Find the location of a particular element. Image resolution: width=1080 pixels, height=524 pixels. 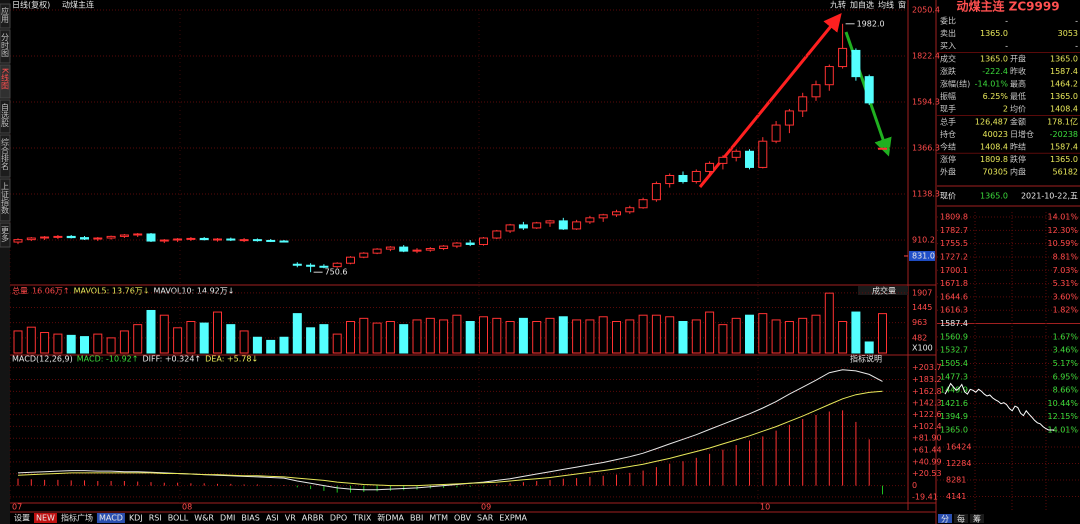

quote-value: 70305 is located at coordinates (995, 172).